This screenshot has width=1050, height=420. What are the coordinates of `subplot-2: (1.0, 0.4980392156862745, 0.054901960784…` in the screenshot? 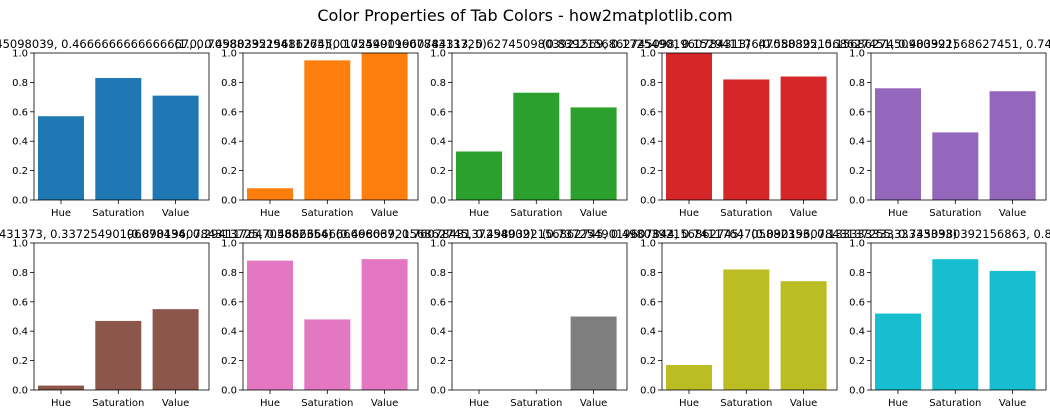 It's located at (330, 128).